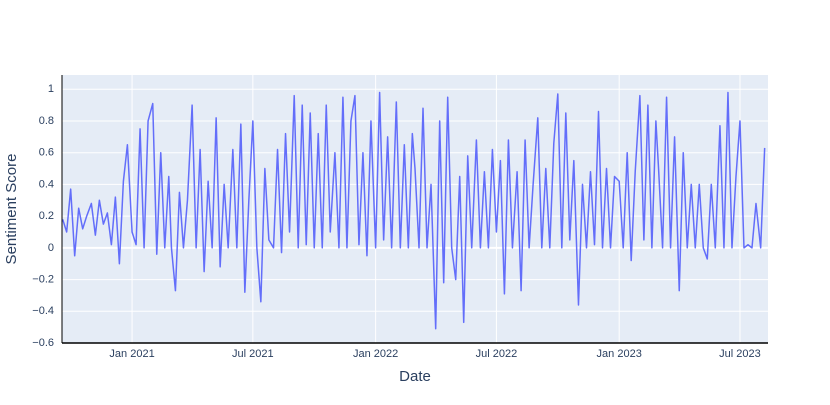  What do you see at coordinates (497, 354) in the screenshot?
I see `x-tick-label: Jul 2022` at bounding box center [497, 354].